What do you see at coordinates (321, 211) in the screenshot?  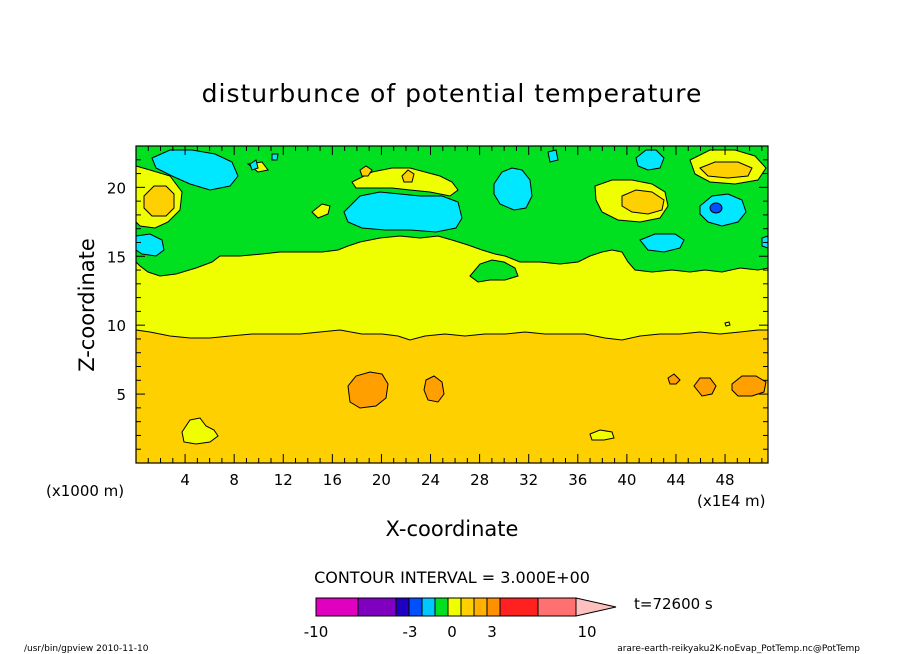 I see `yellow-hole` at bounding box center [321, 211].